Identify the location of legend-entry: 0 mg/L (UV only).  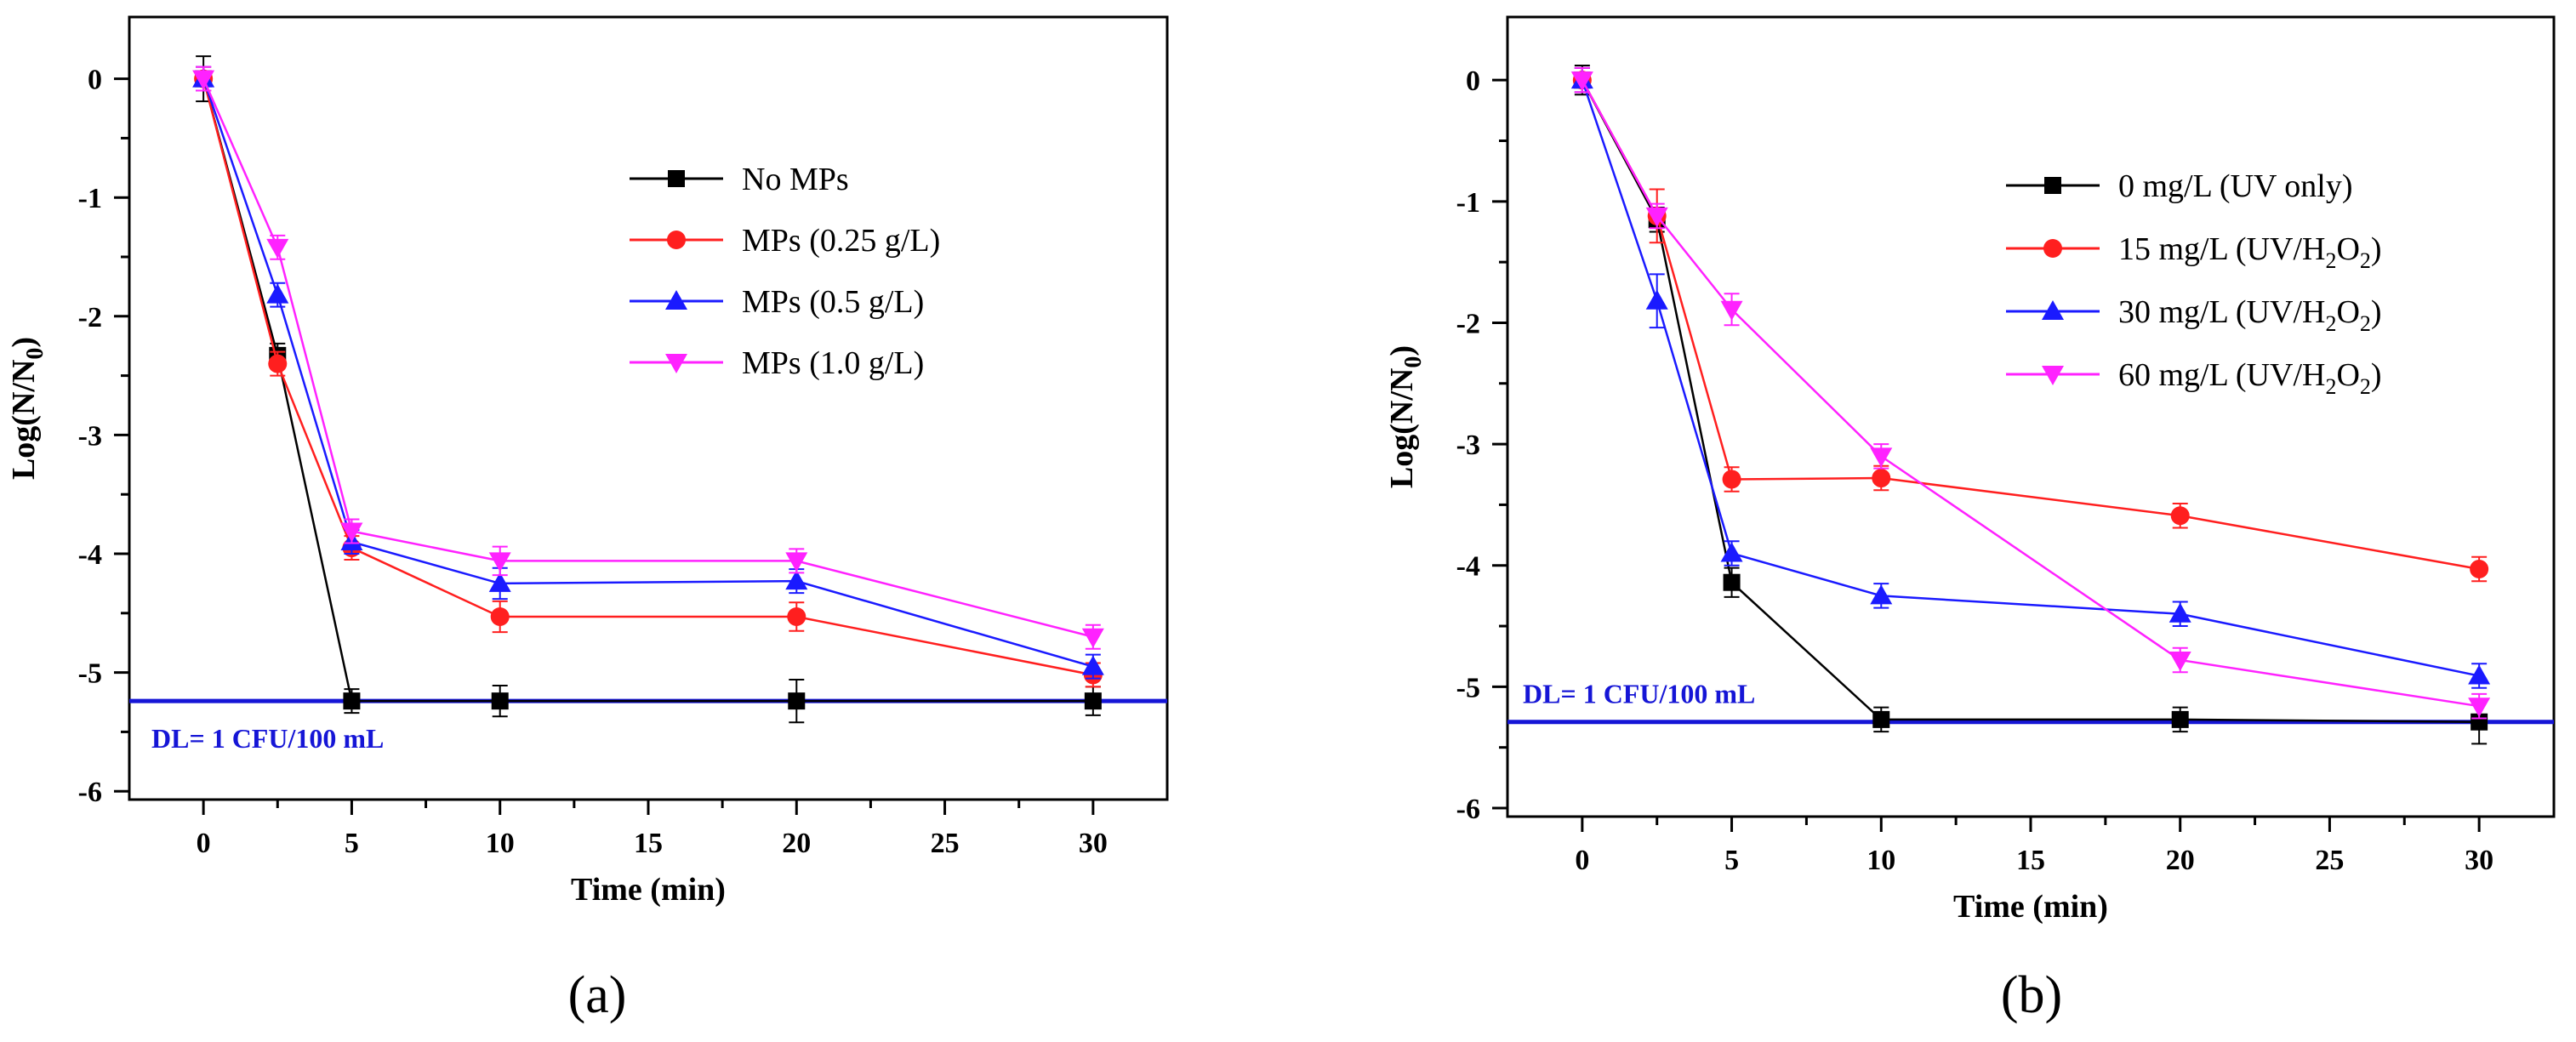
(2179, 186).